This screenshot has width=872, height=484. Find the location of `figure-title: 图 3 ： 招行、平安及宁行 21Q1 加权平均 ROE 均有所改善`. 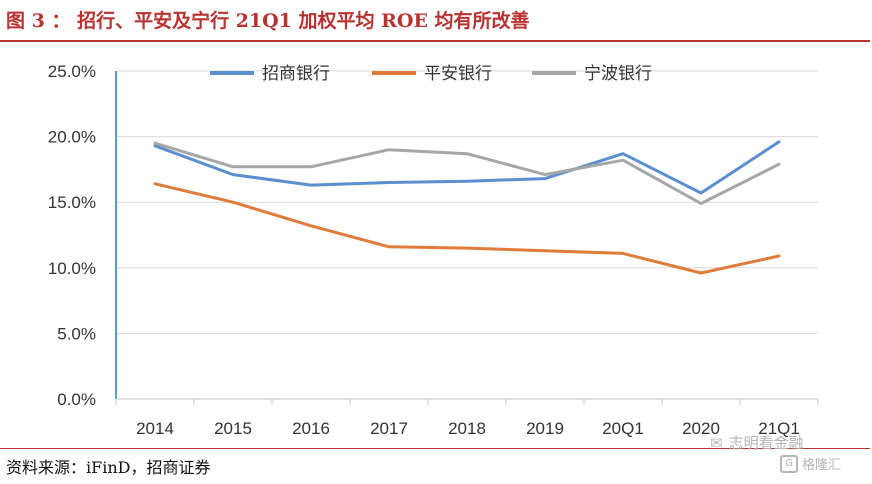

figure-title: 图 3 ： 招行、平安及宁行 21Q1 加权平均 ROE 均有所改善 is located at coordinates (268, 21).